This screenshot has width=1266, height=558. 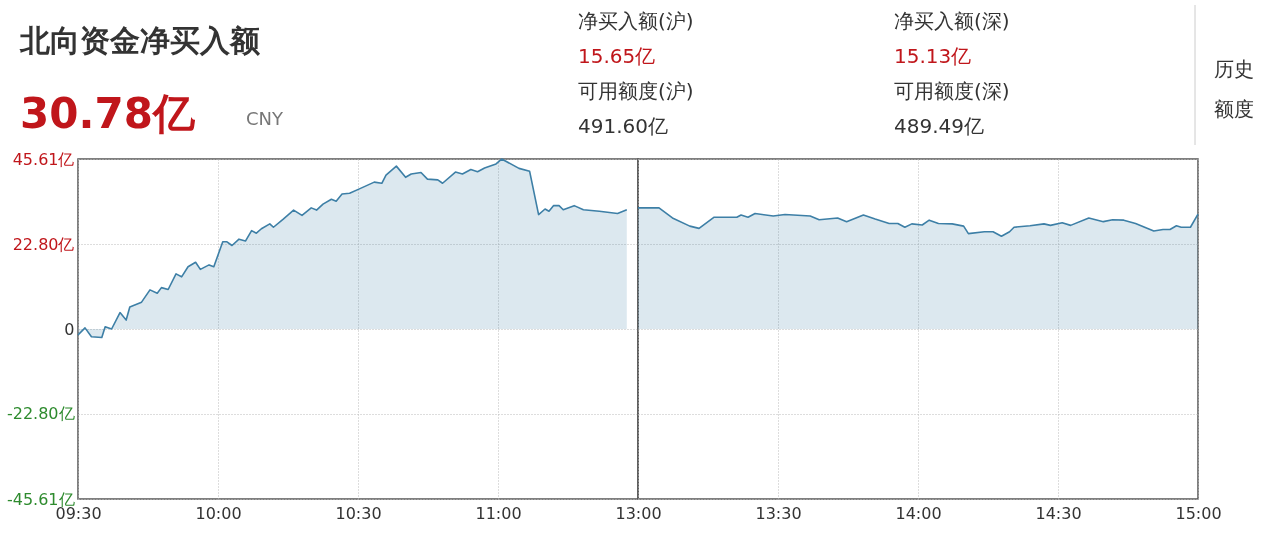 What do you see at coordinates (918, 513) in the screenshot?
I see `x-tick-label: 14:00` at bounding box center [918, 513].